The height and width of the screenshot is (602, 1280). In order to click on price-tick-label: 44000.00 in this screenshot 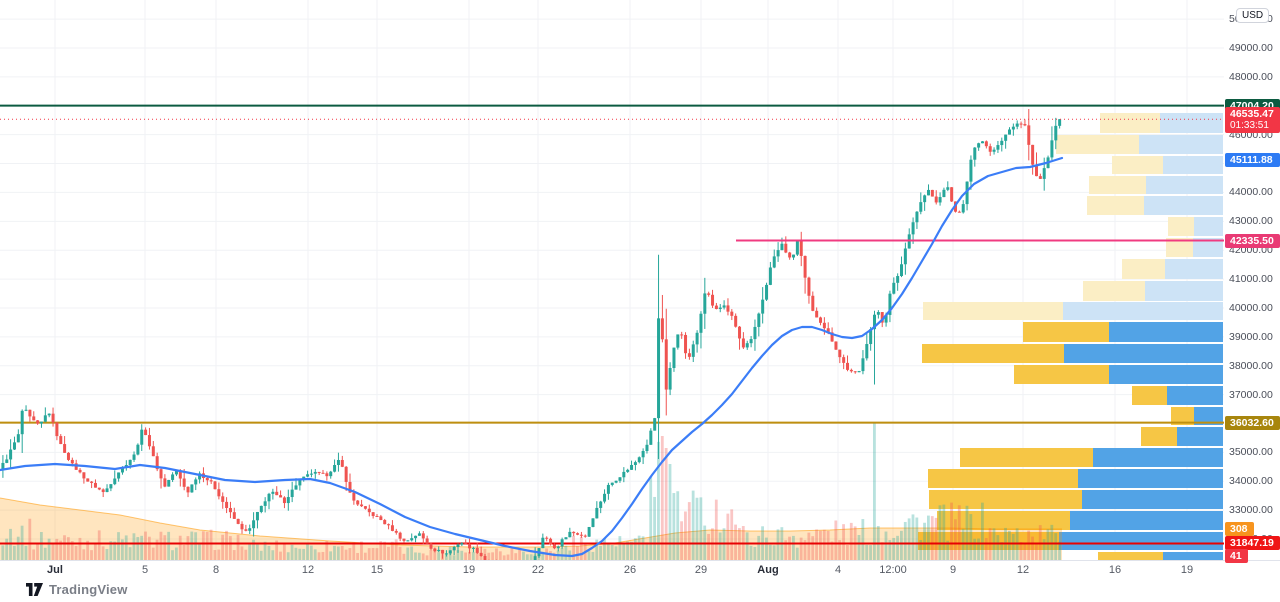, I will do `click(1251, 192)`.